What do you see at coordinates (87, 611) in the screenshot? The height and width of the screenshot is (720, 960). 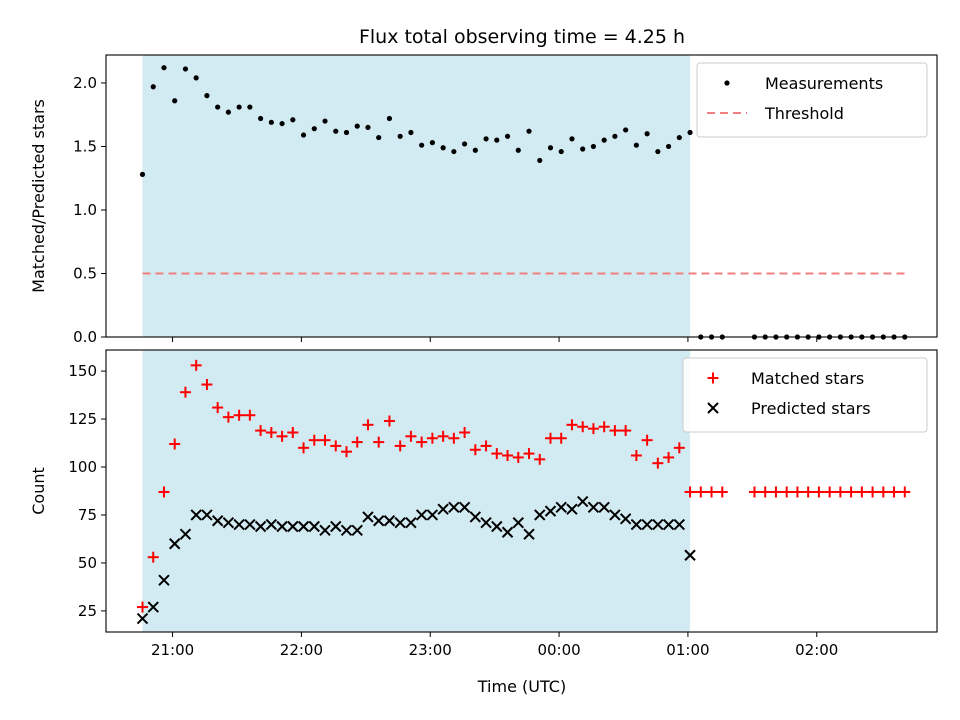 I see `y-tick-label: 25` at bounding box center [87, 611].